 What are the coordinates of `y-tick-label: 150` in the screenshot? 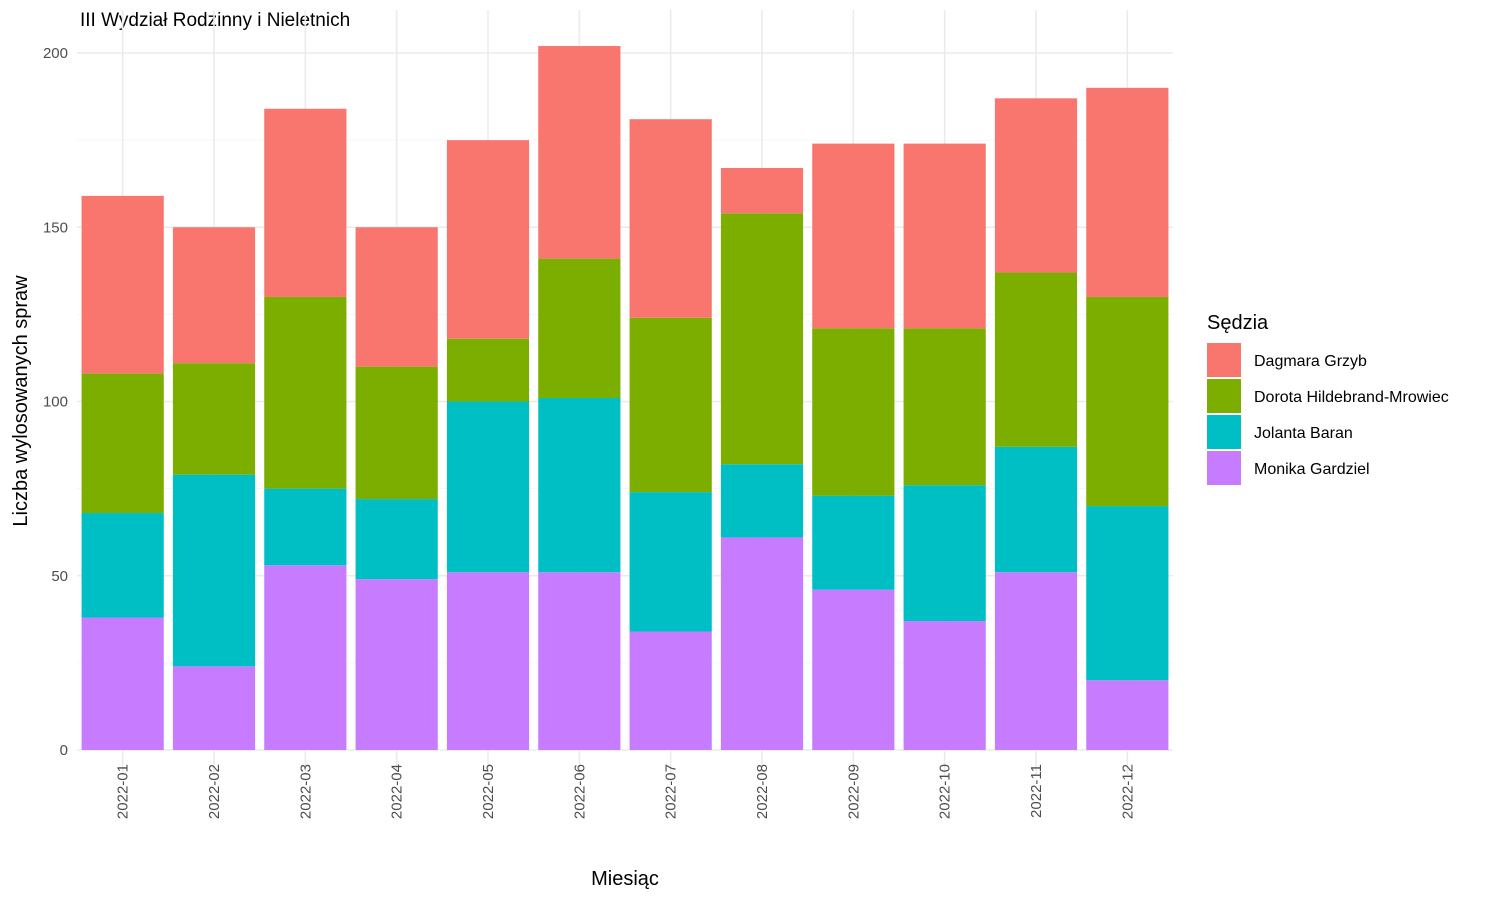 It's located at (55, 227).